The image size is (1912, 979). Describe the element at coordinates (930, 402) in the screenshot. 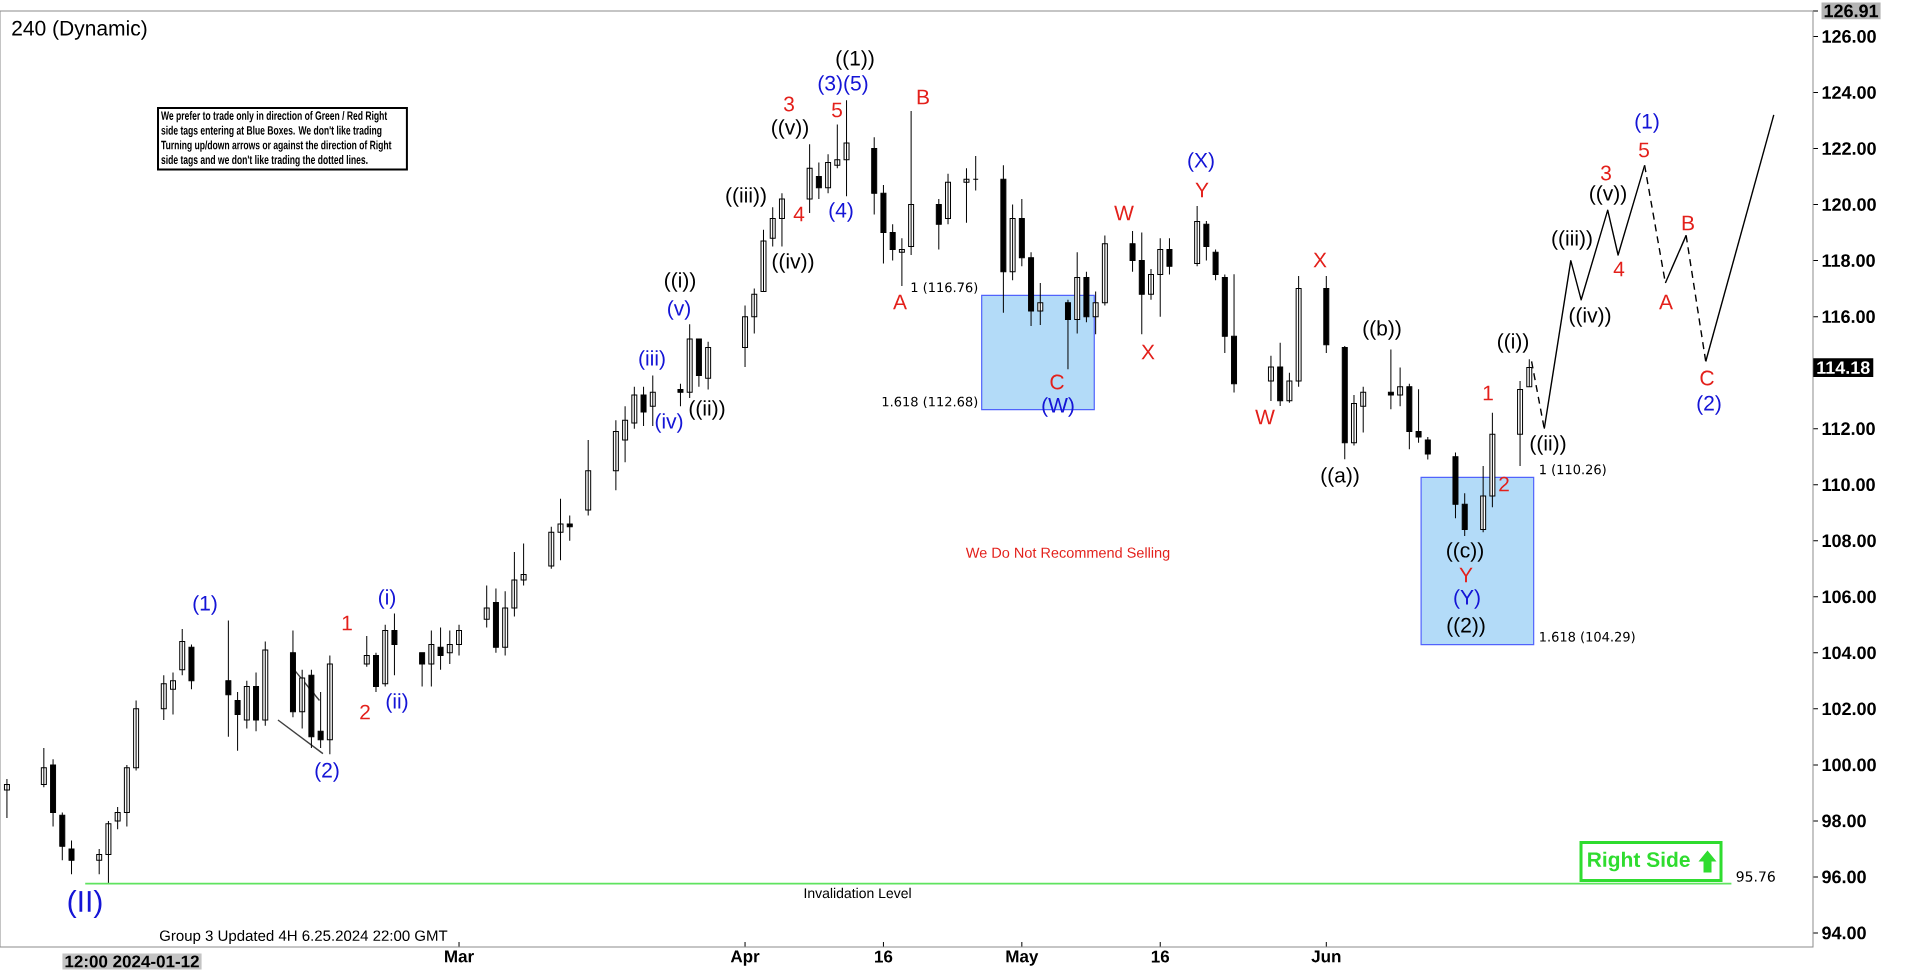

I see `annotation: 1.618 (112.68)` at that location.